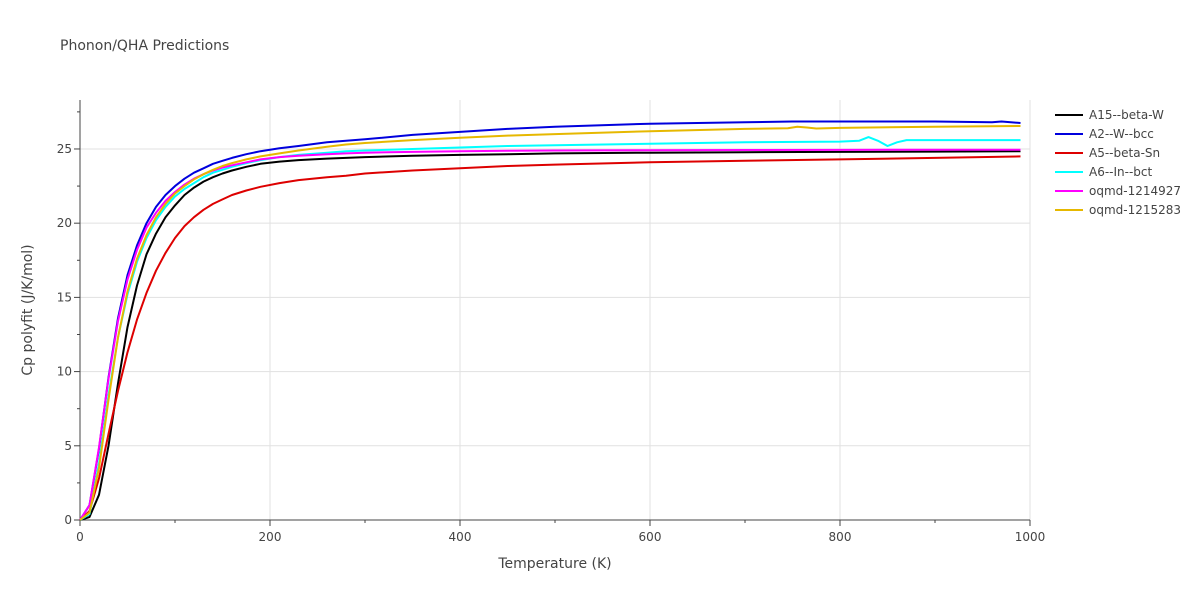 The image size is (1200, 600). I want to click on legend-label: oqmd-1215283, so click(1135, 210).